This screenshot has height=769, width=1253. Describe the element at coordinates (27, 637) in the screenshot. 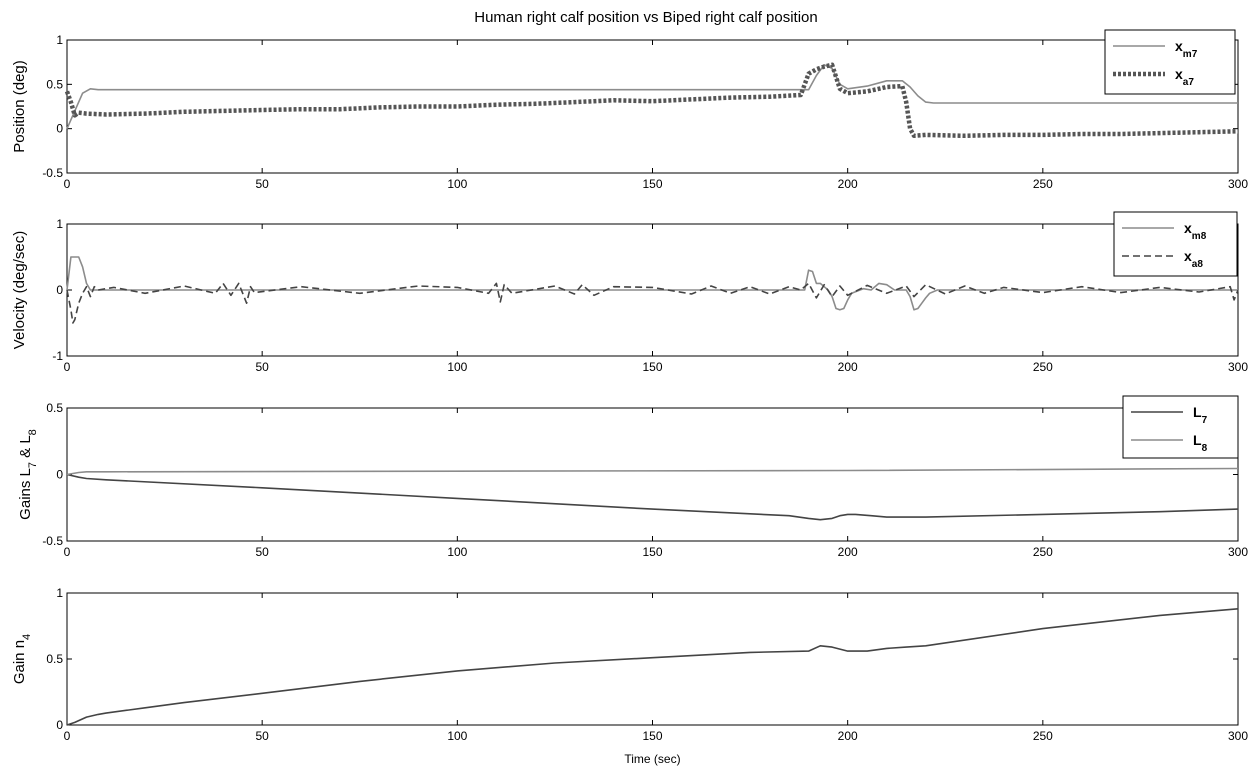

I see `y-axis-label-subscript: 4` at that location.